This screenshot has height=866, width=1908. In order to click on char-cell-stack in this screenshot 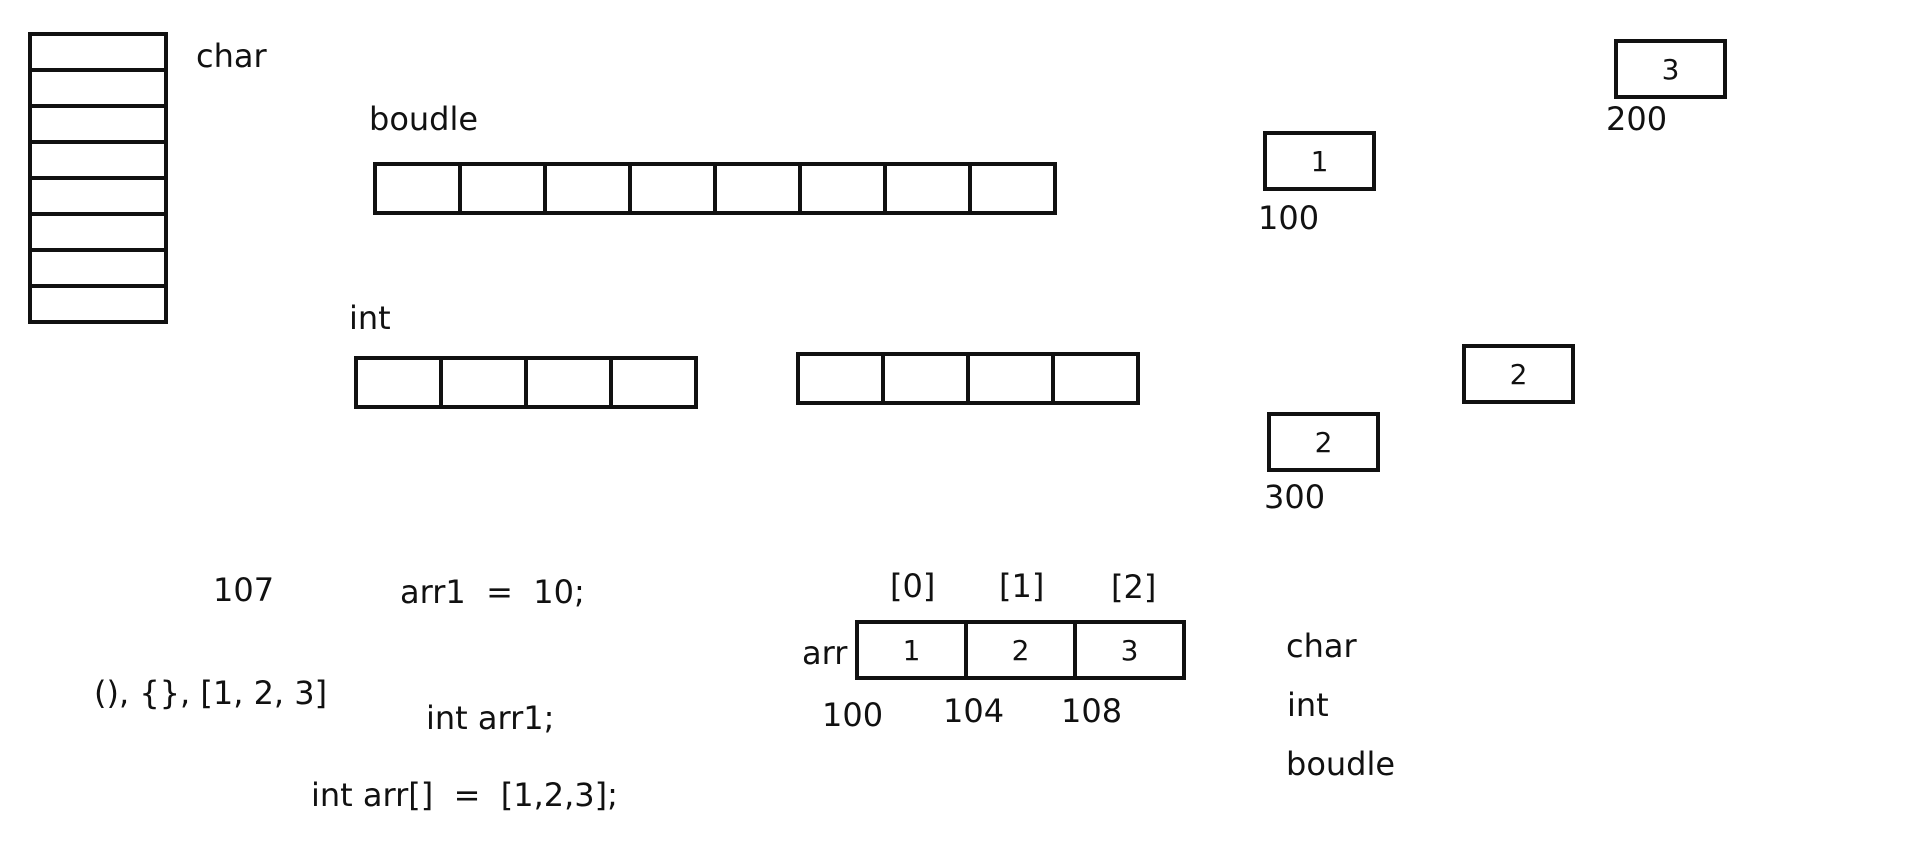, I will do `click(98, 178)`.